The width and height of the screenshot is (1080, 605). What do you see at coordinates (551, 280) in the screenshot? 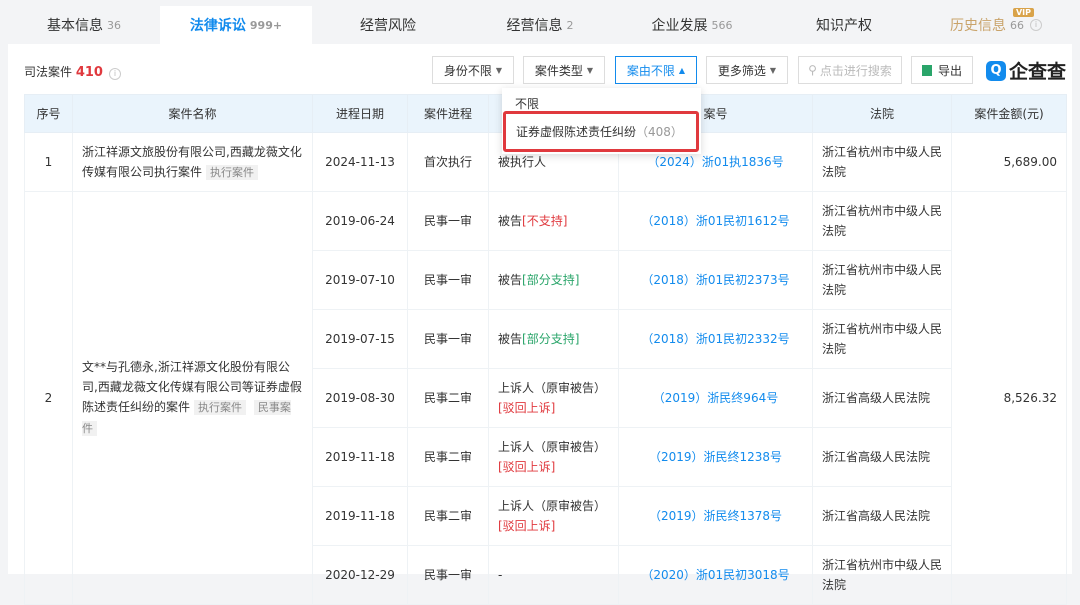
I see `judgment-result: [部分支持]` at bounding box center [551, 280].